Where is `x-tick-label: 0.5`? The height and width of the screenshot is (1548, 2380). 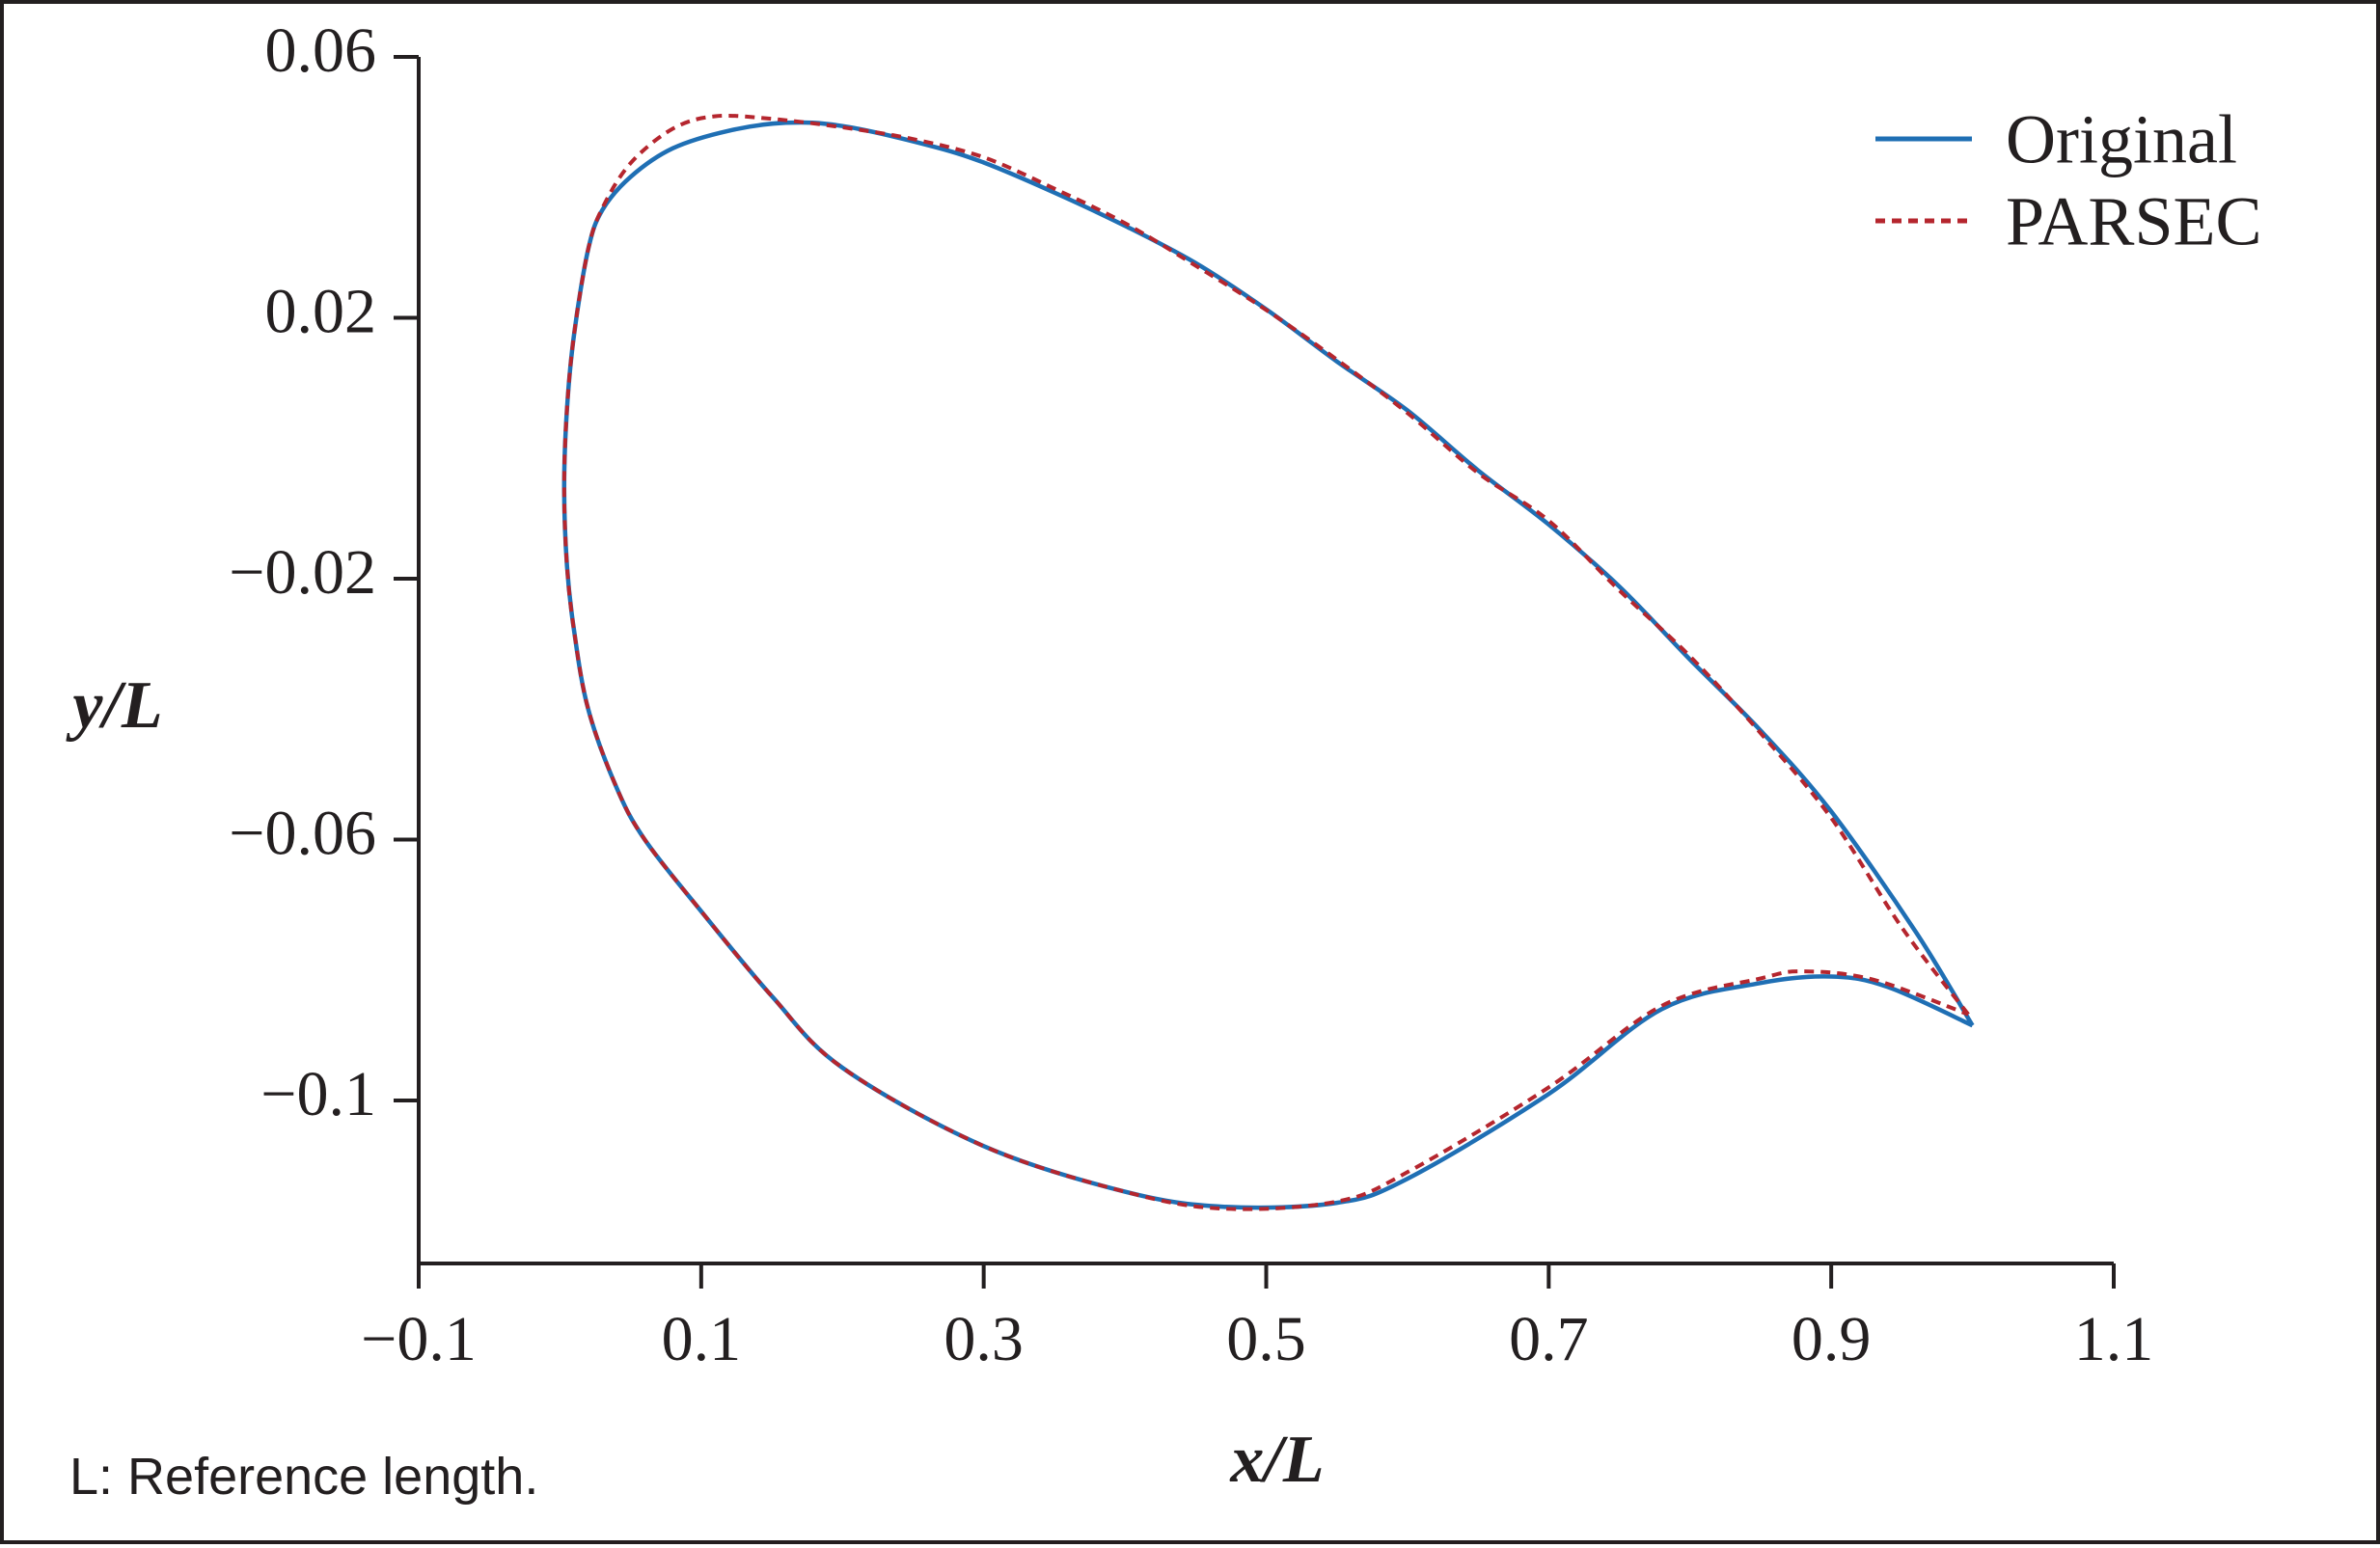 x-tick-label: 0.5 is located at coordinates (1266, 1339).